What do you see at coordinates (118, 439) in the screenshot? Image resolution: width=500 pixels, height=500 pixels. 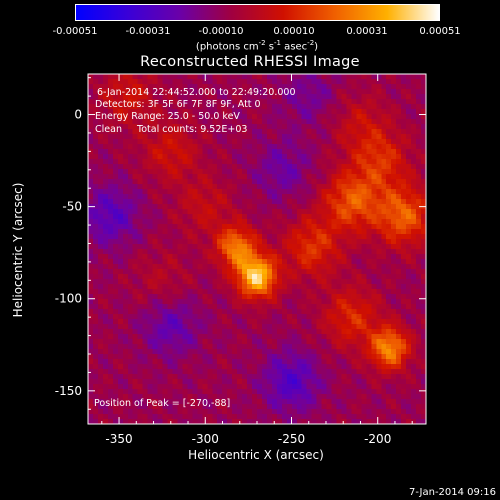 I see `x-tick-label: -350` at bounding box center [118, 439].